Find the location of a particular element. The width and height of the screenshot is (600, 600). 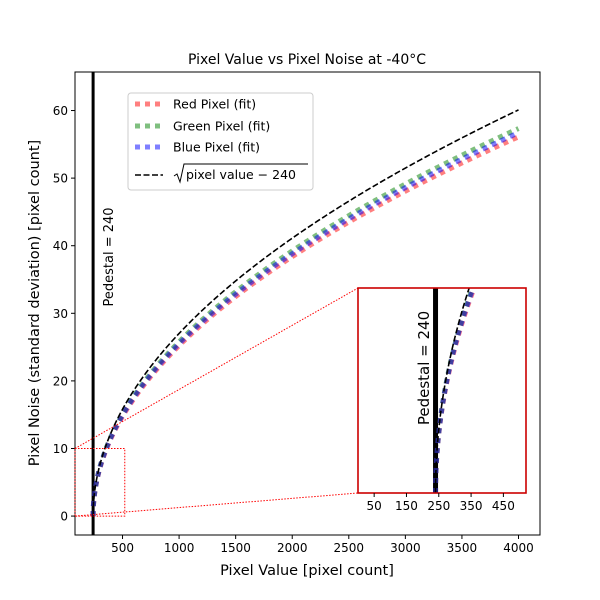

x-tick-label-2: 1500 is located at coordinates (235, 548).